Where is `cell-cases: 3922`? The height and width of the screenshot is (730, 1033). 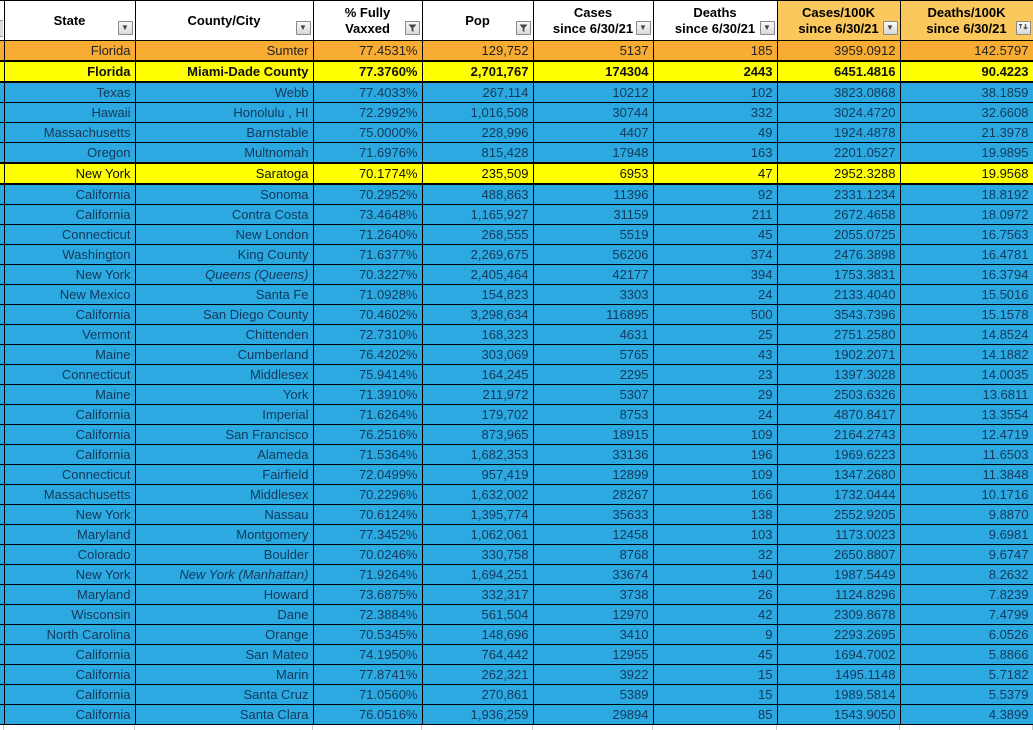 cell-cases: 3922 is located at coordinates (593, 674).